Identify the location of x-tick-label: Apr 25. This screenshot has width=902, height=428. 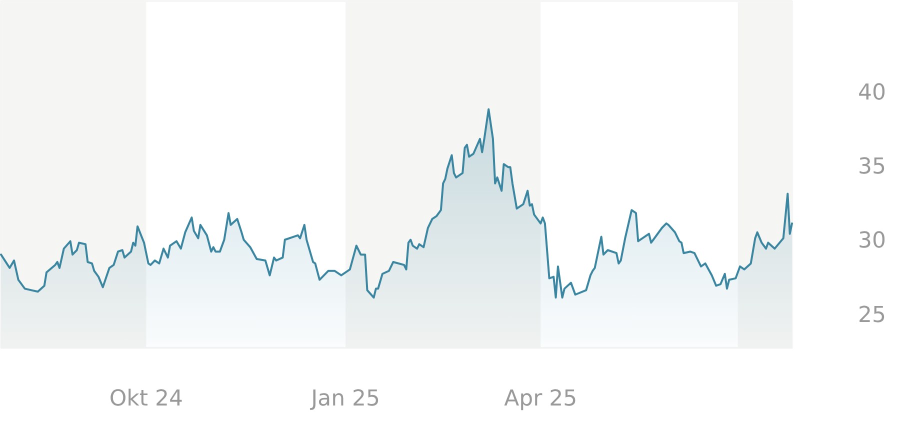
(541, 399).